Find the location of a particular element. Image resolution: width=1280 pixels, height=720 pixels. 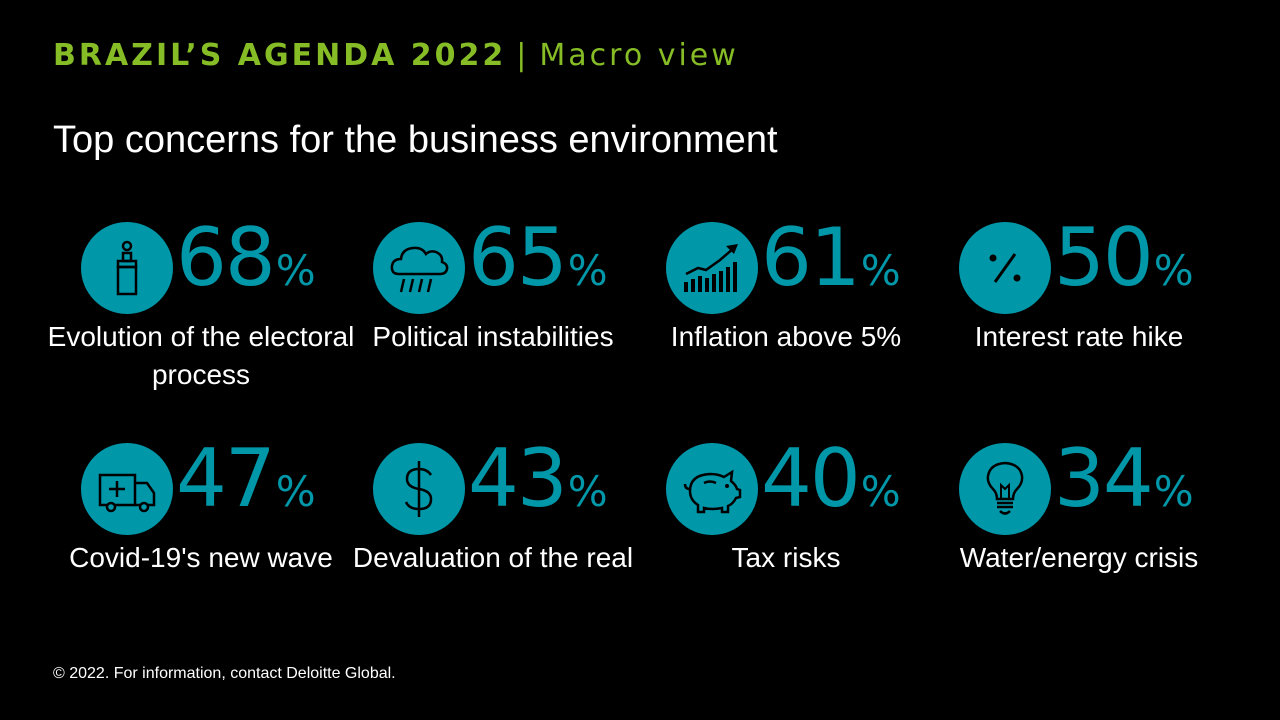

lightbulb-icon is located at coordinates (1005, 488).